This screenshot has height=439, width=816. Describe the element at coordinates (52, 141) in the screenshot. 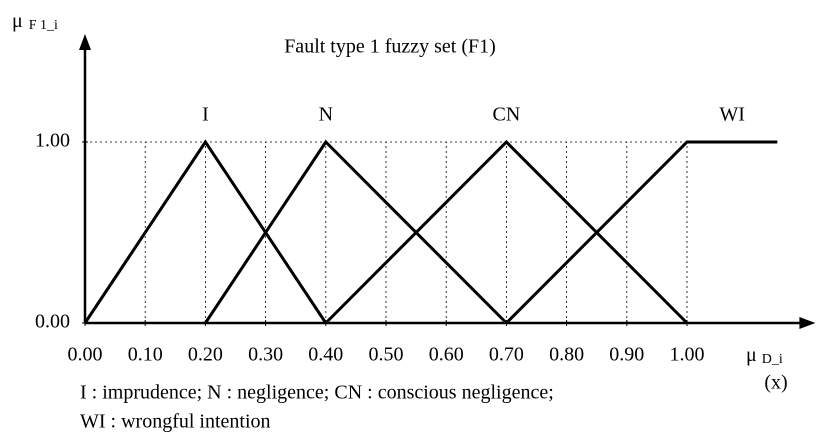

I see `y-tick-label: 1.00` at that location.